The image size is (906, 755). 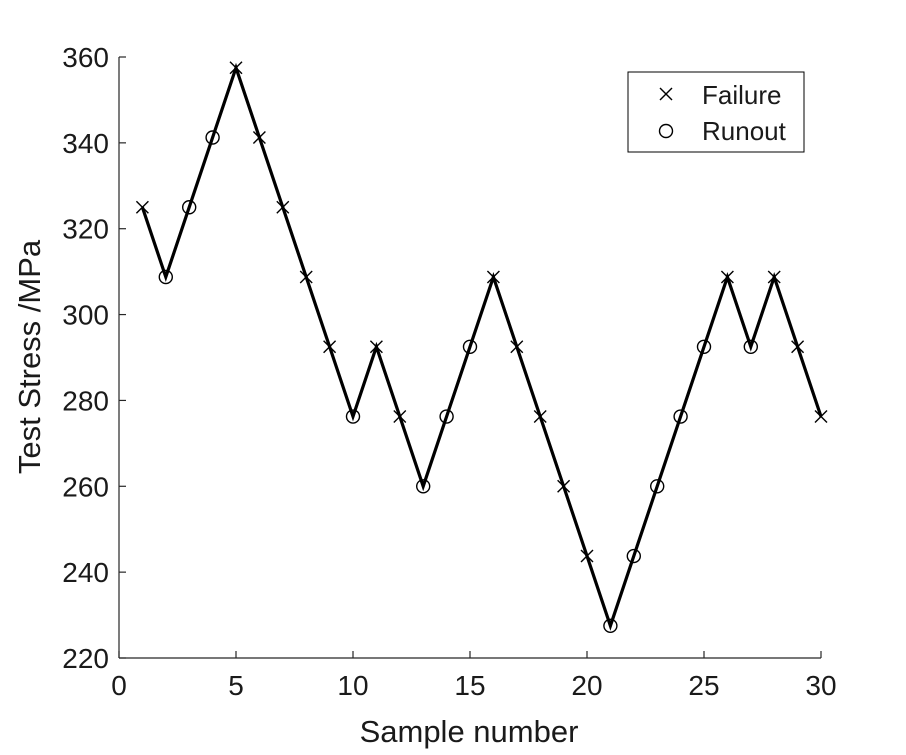 I want to click on y-tick-label: 340, so click(x=85, y=143).